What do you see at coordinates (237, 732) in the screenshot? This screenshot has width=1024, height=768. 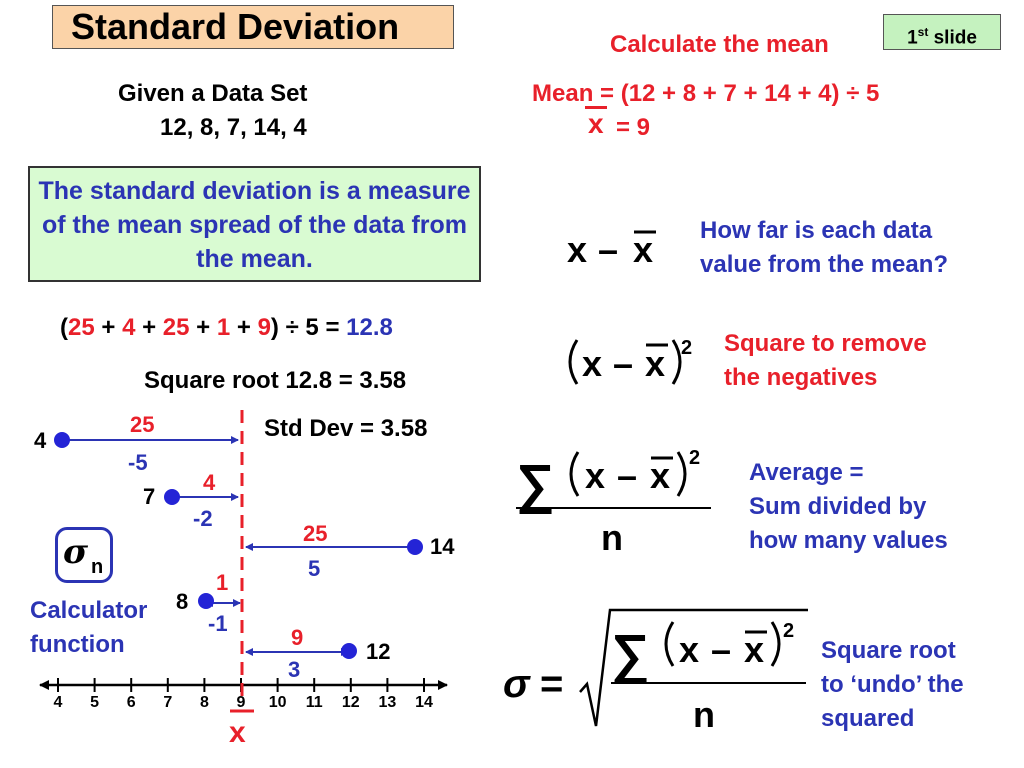 I see `mean-x-label: x` at bounding box center [237, 732].